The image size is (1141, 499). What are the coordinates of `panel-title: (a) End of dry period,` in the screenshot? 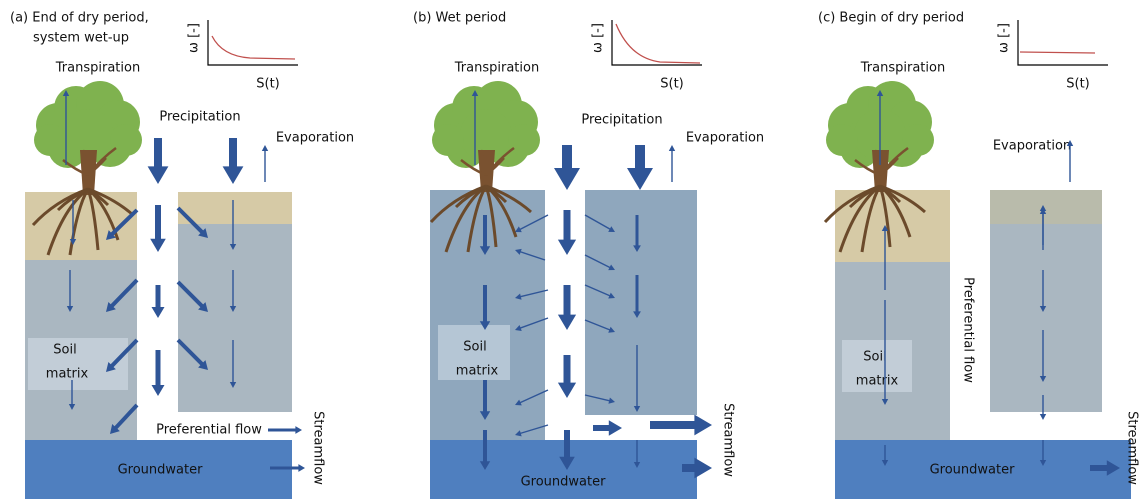 It's located at (79, 18).